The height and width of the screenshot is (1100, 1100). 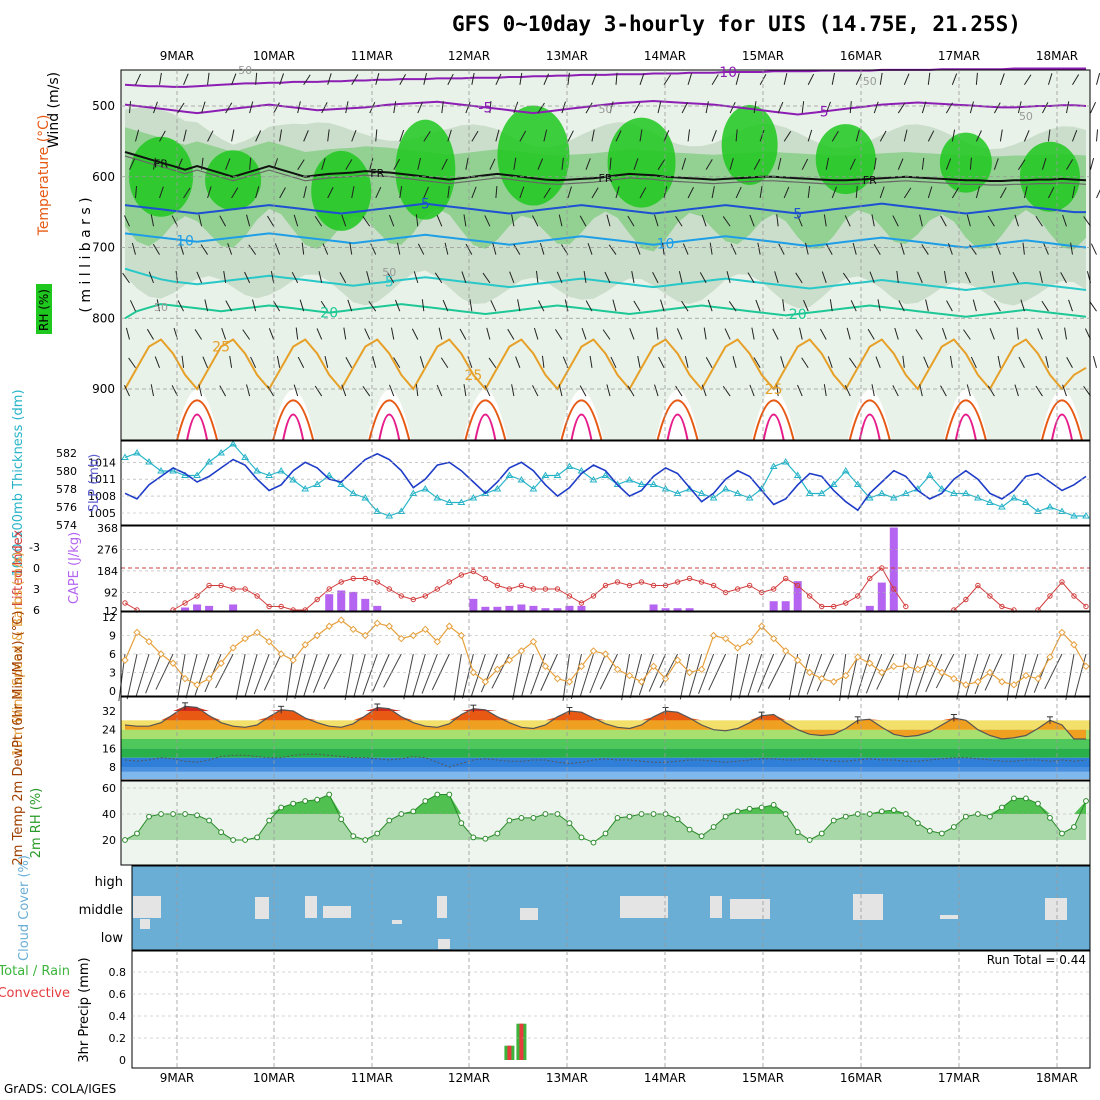 What do you see at coordinates (611, 908) in the screenshot?
I see `cloud-fills` at bounding box center [611, 908].